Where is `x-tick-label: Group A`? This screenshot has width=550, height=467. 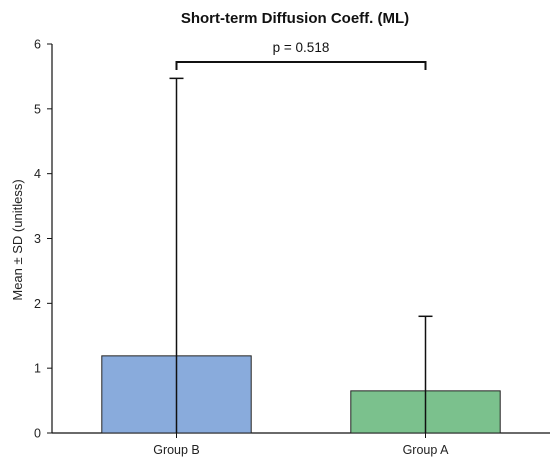
x-tick-label: Group A is located at coordinates (426, 450).